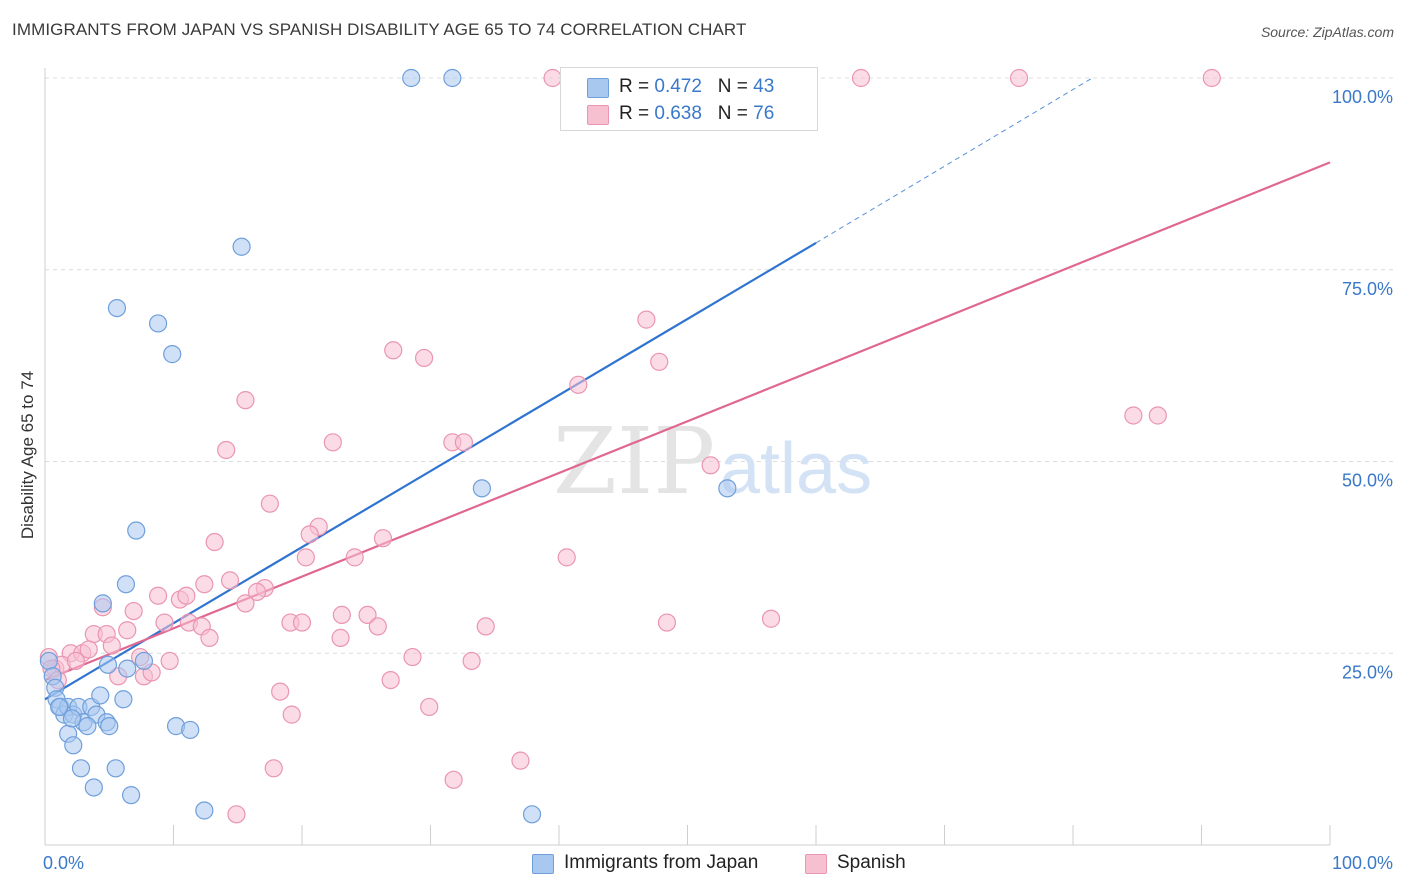 Image resolution: width=1406 pixels, height=892 pixels. I want to click on bottom-japan-label: Immigrants from Japan, so click(661, 862).